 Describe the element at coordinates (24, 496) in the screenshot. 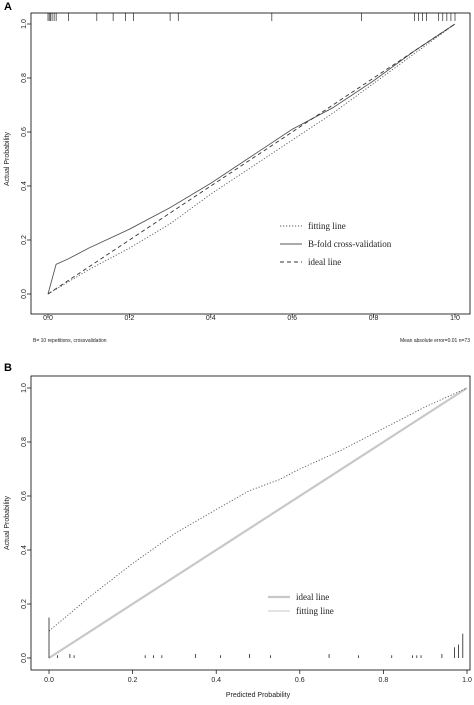

I see `panel-b-y-tick-label: 0.6` at that location.